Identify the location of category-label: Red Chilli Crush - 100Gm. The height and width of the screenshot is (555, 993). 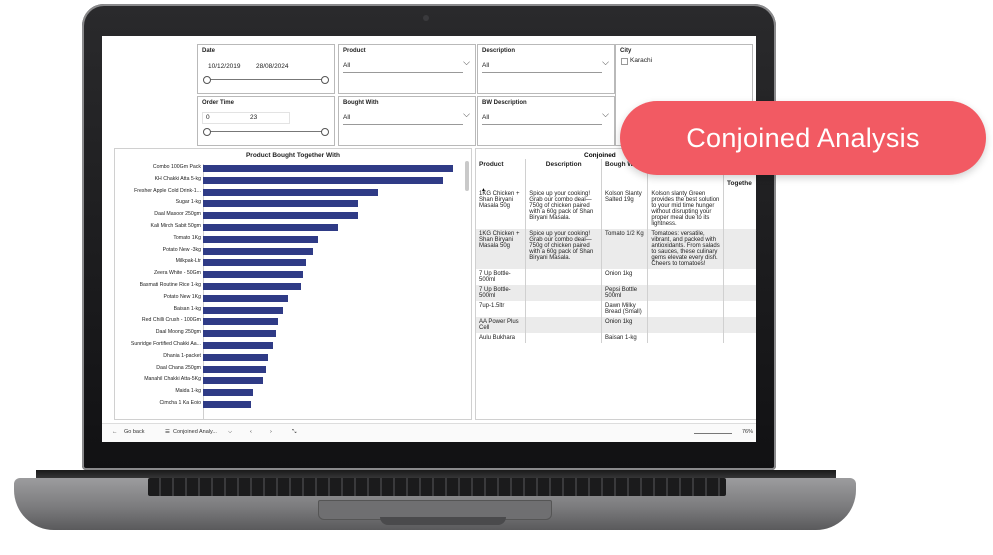
(171, 320).